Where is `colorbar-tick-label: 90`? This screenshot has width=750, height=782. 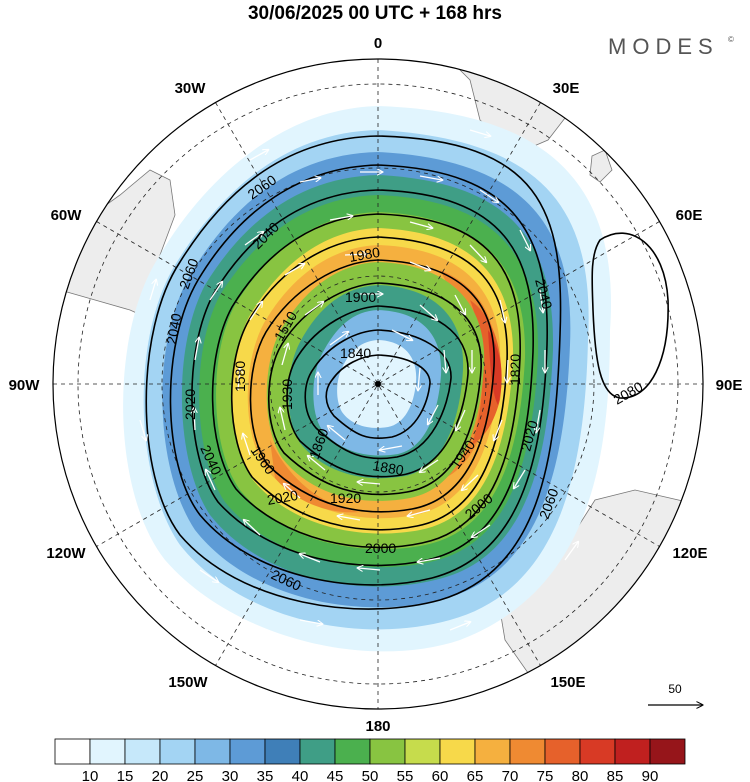
colorbar-tick-label: 90 is located at coordinates (650, 775).